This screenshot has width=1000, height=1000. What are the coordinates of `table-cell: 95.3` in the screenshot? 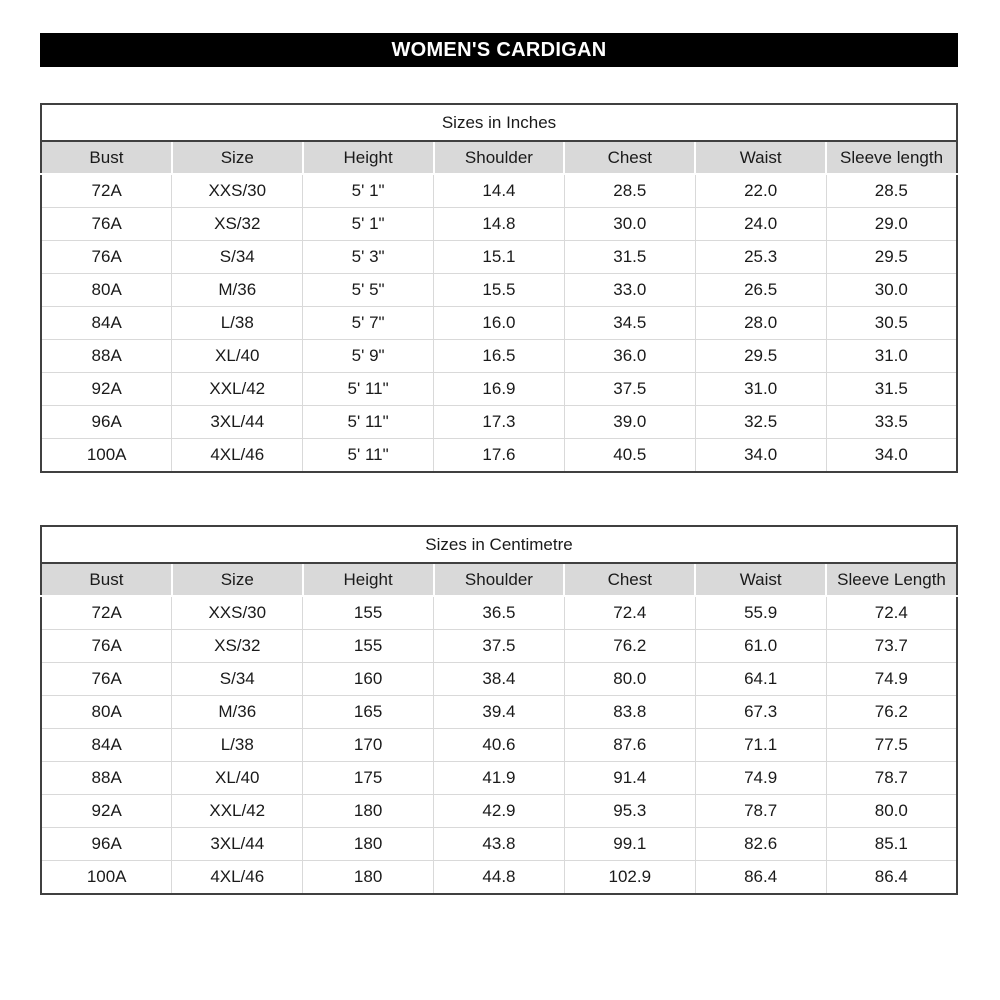 It's located at (629, 811).